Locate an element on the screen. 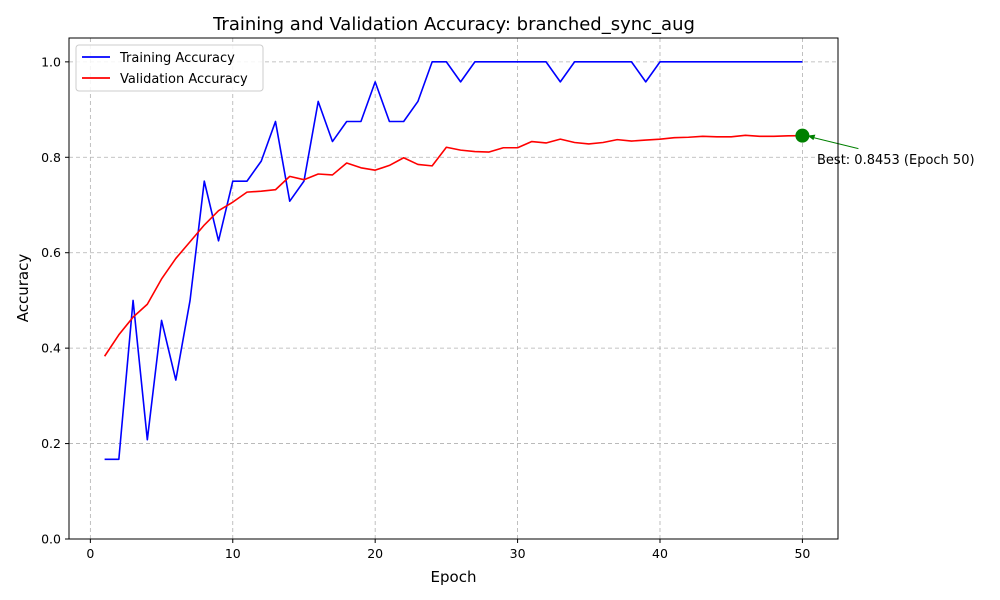  y-tick-label: 0.6 is located at coordinates (51, 252).